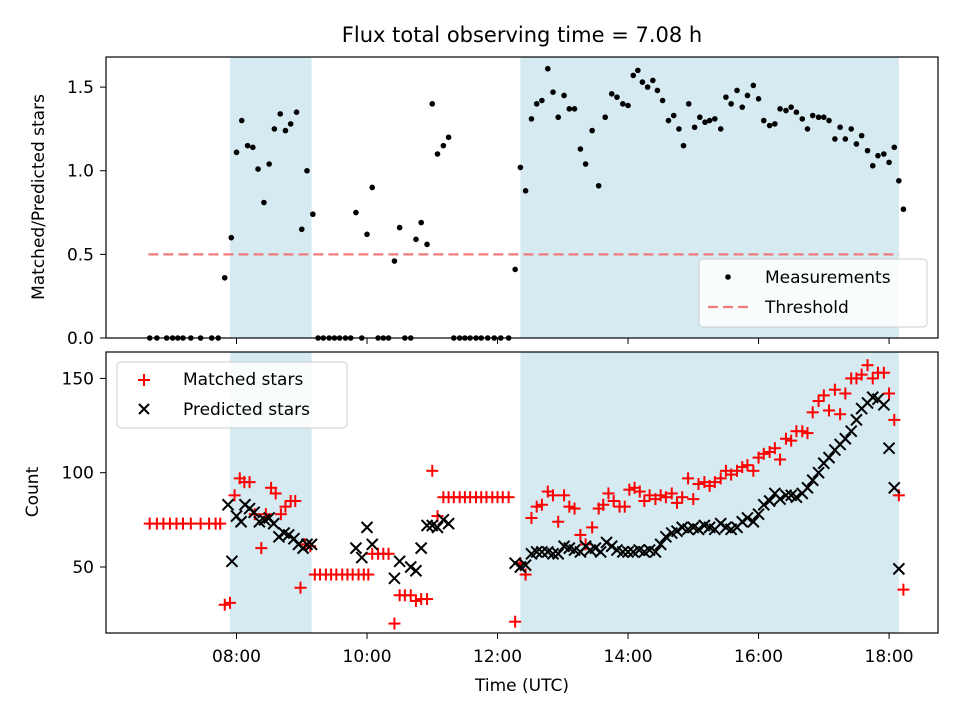 The width and height of the screenshot is (960, 720). What do you see at coordinates (80, 172) in the screenshot?
I see `top-y-tick-label: 1.0` at bounding box center [80, 172].